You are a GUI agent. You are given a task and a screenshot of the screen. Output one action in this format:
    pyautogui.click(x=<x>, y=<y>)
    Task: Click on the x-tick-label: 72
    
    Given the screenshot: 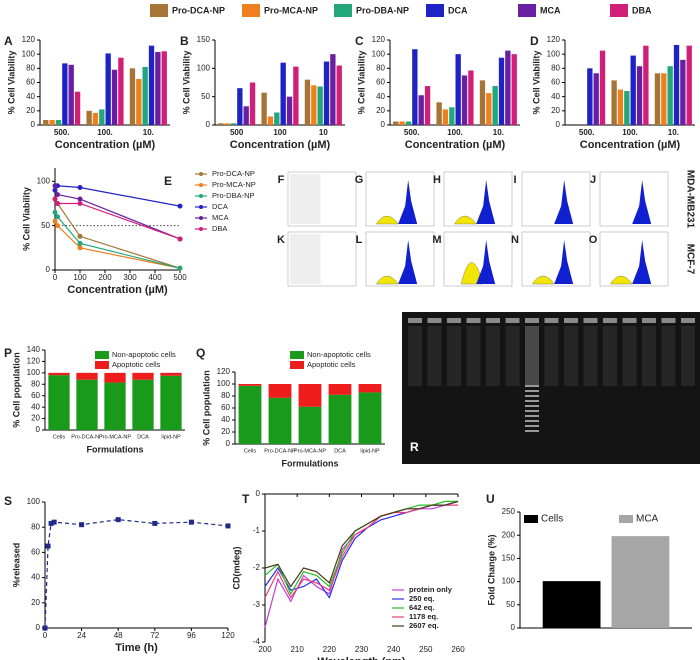 What is the action you would take?
    pyautogui.click(x=154, y=635)
    